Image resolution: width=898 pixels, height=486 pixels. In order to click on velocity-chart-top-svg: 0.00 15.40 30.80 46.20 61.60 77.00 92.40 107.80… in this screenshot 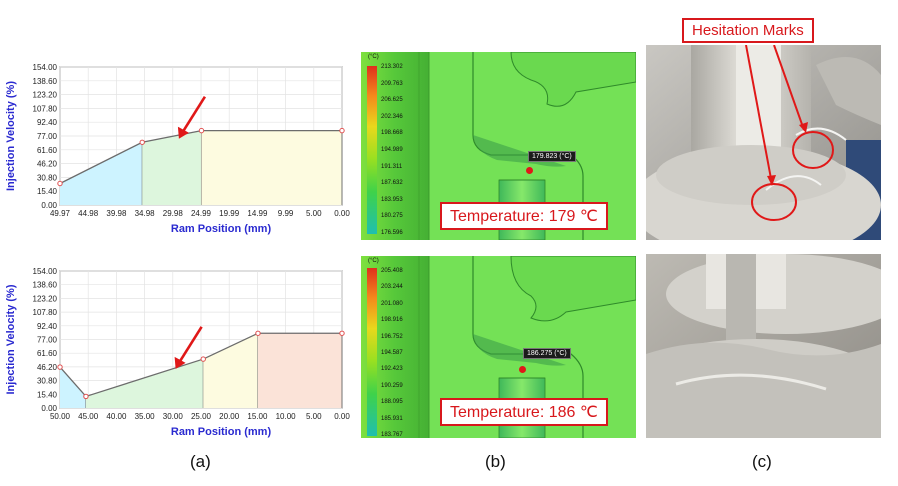, I will do `click(177, 149)`.